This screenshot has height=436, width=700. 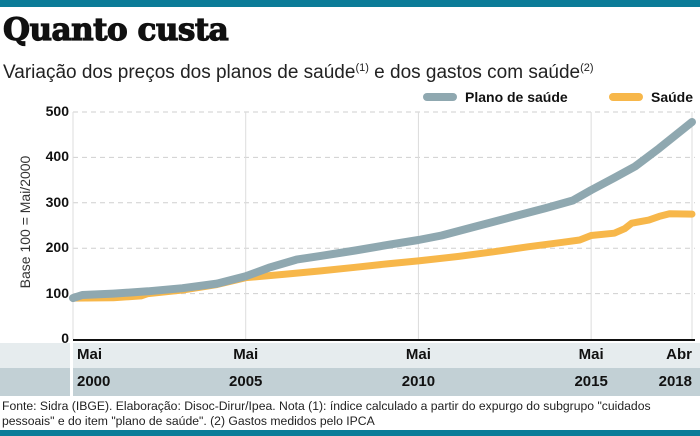 What do you see at coordinates (350, 355) in the screenshot?
I see `x-axis-month-band` at bounding box center [350, 355].